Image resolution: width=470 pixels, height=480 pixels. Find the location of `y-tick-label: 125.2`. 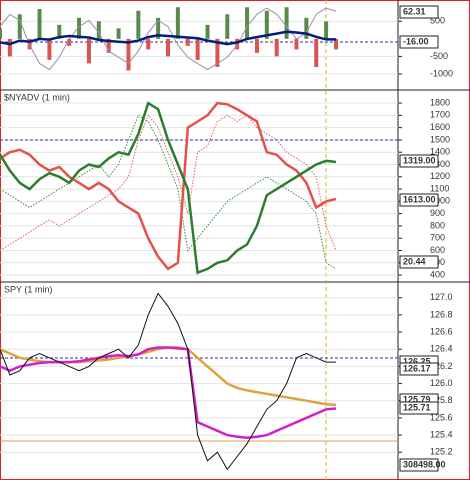

y-tick-label: 125.2 is located at coordinates (441, 452).